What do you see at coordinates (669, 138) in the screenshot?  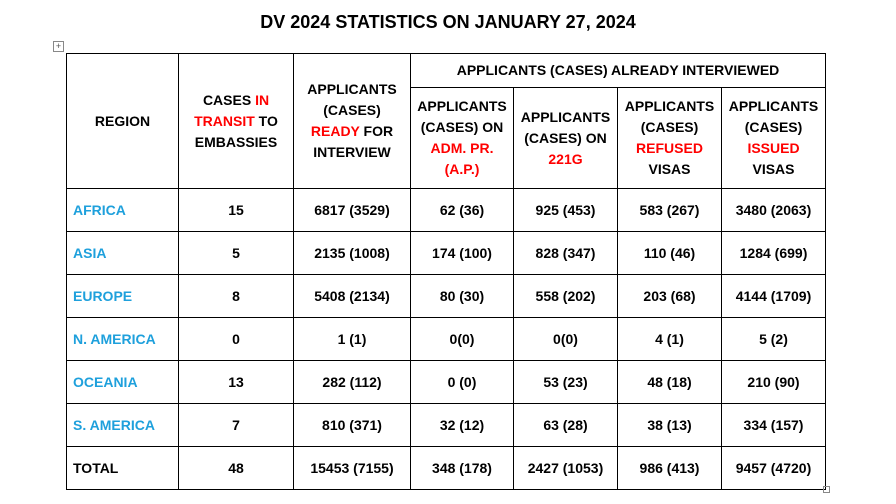 I see `column-header: APPLICANTS (CASES) REFUSED VISAS` at bounding box center [669, 138].